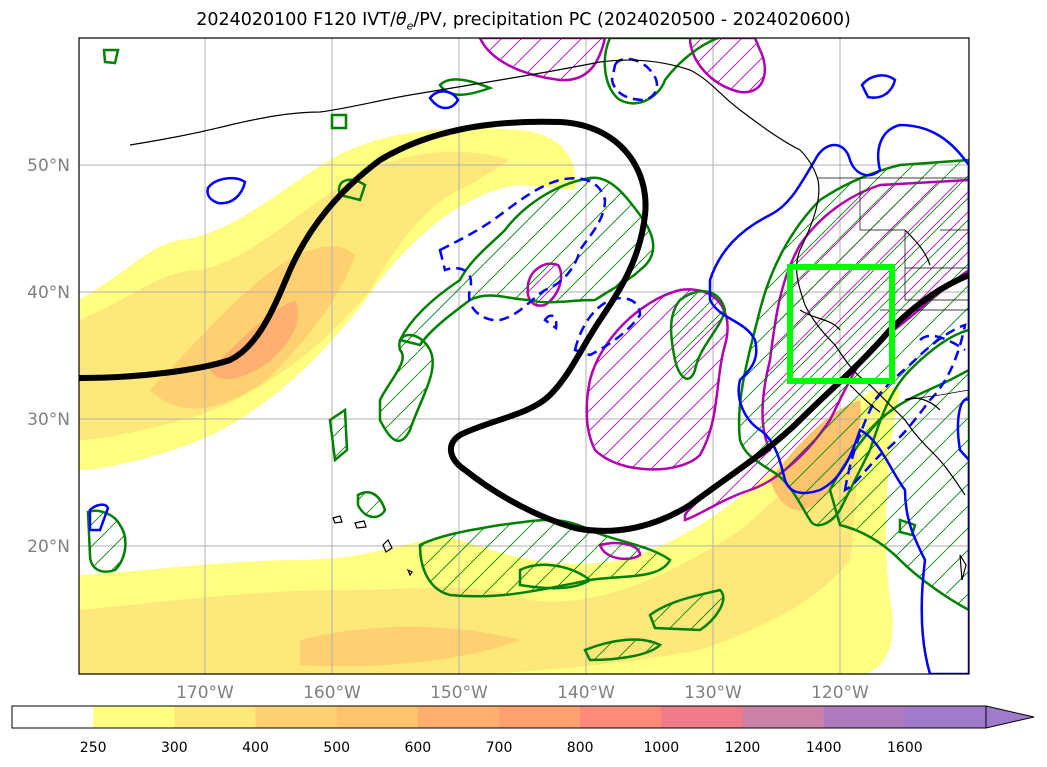 This screenshot has height=767, width=1047. Describe the element at coordinates (93, 748) in the screenshot. I see `colorbar-tick-label: 250` at that location.